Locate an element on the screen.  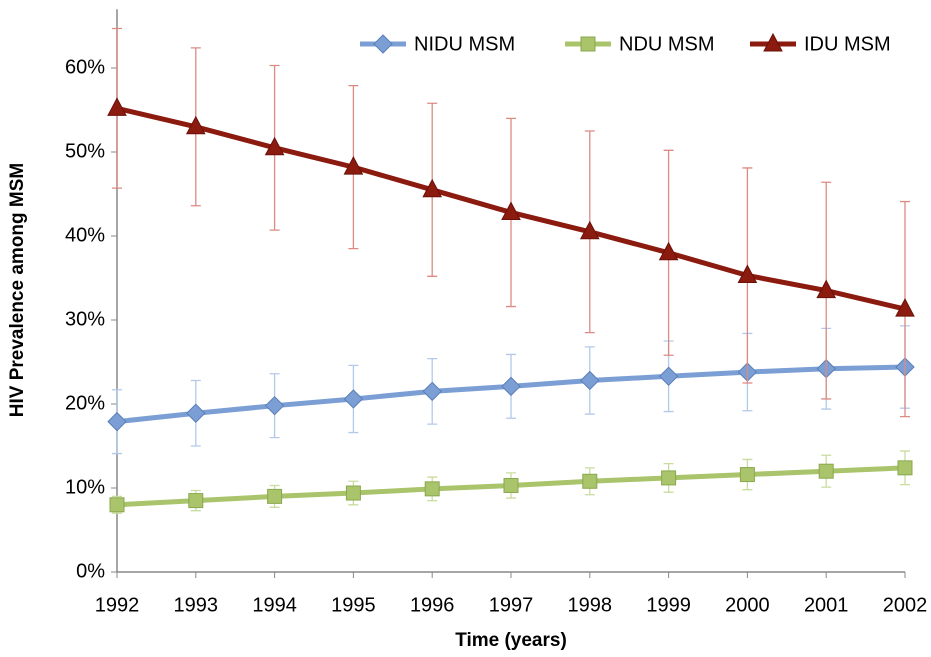
x-tick-label: 1993 is located at coordinates (196, 605).